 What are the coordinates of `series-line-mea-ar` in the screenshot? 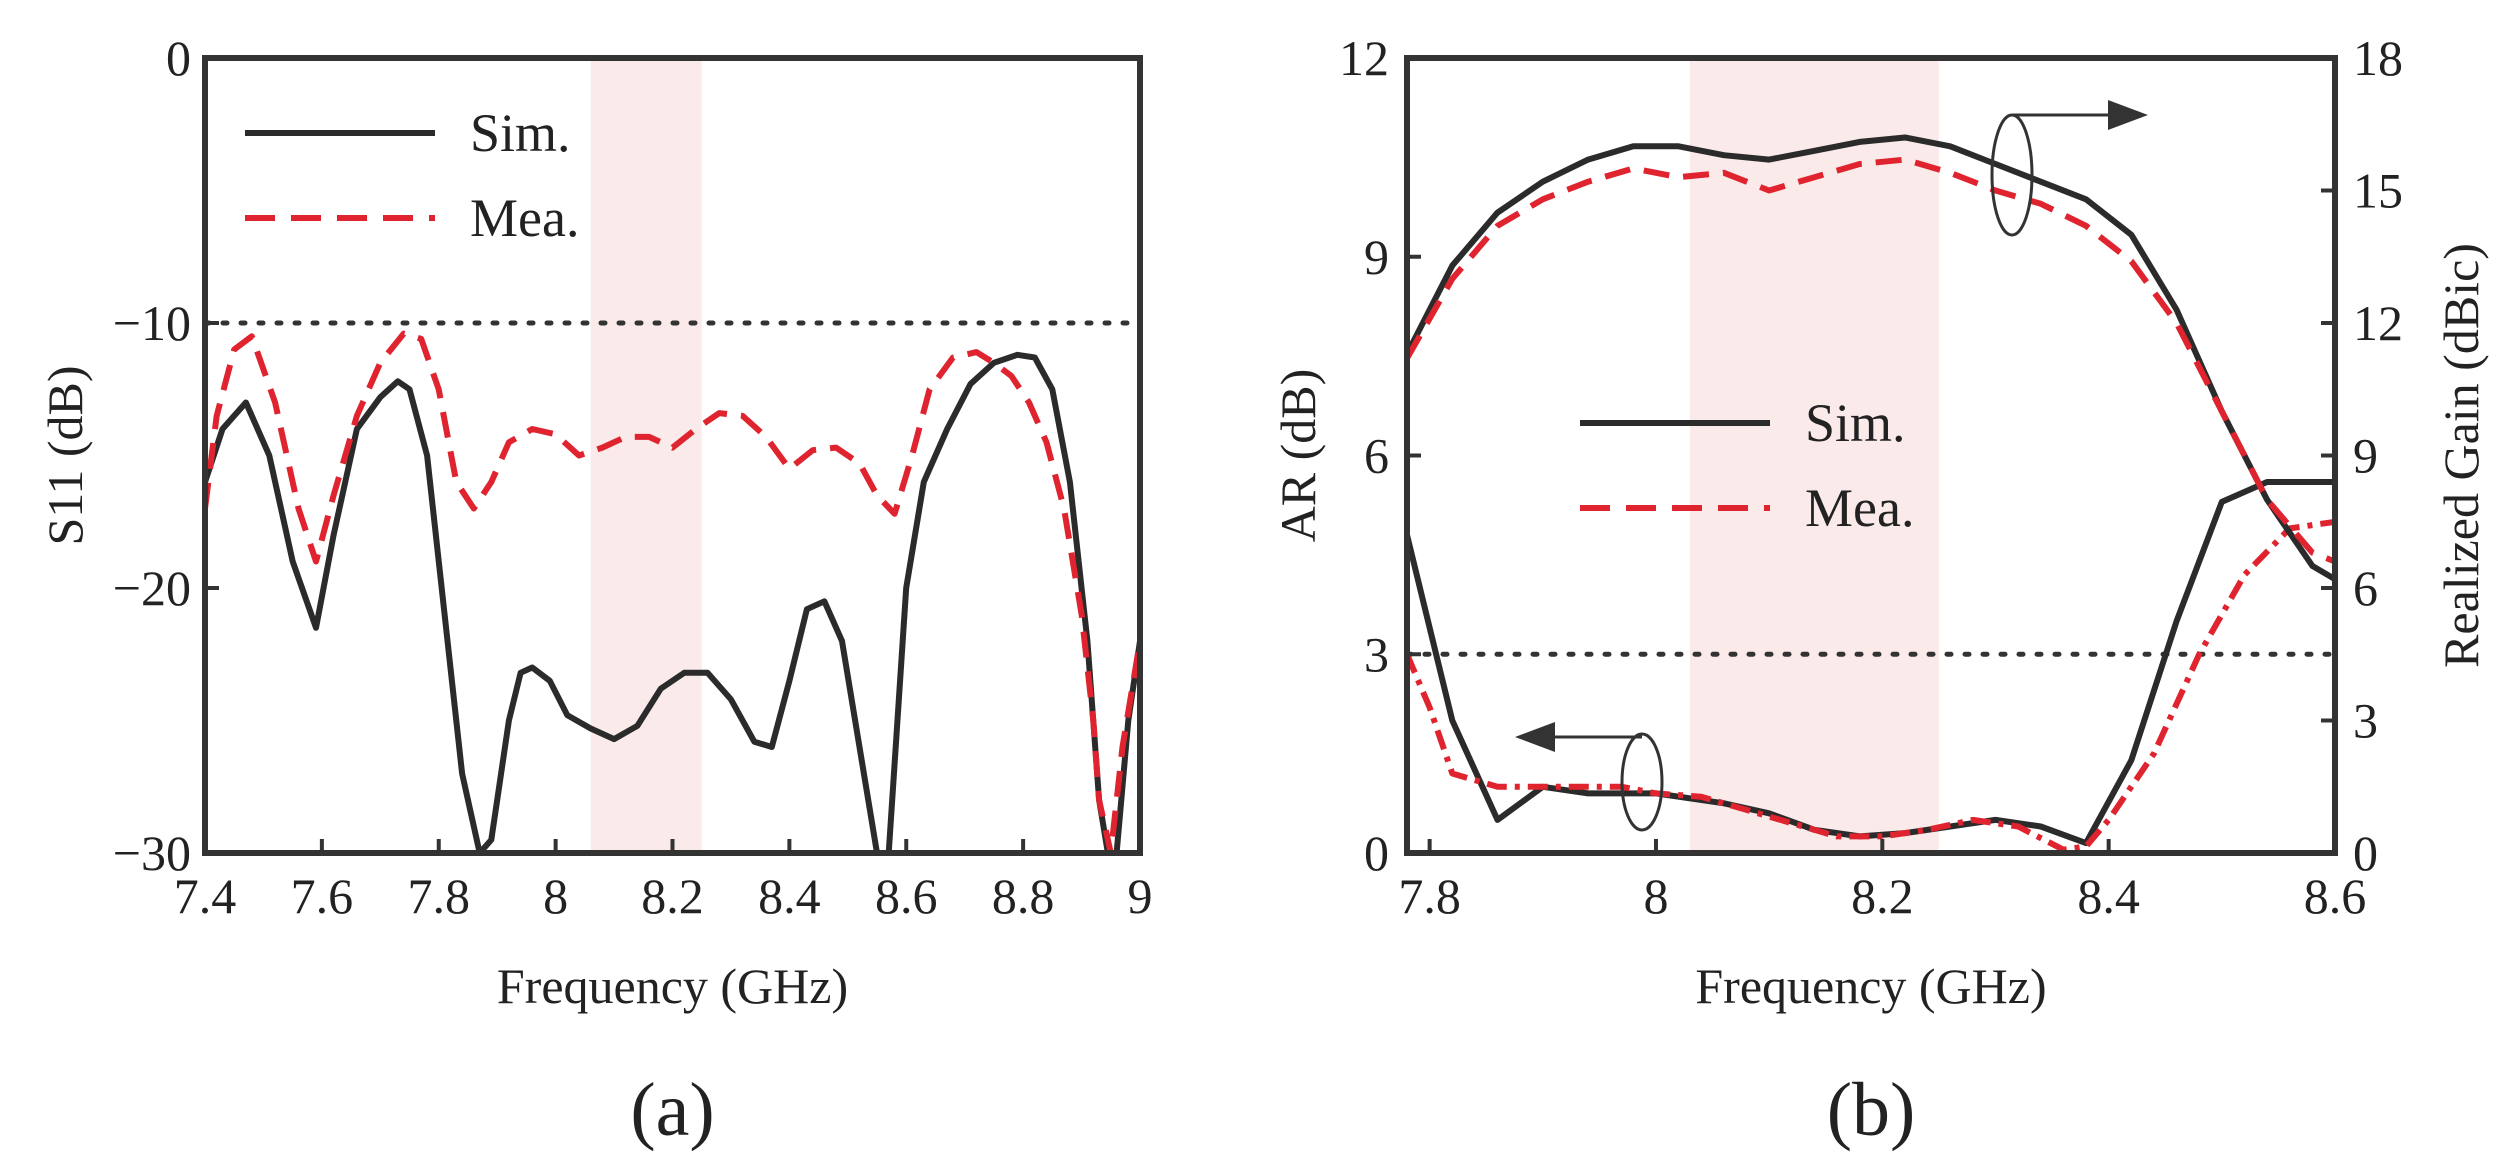 It's located at (1871, 685).